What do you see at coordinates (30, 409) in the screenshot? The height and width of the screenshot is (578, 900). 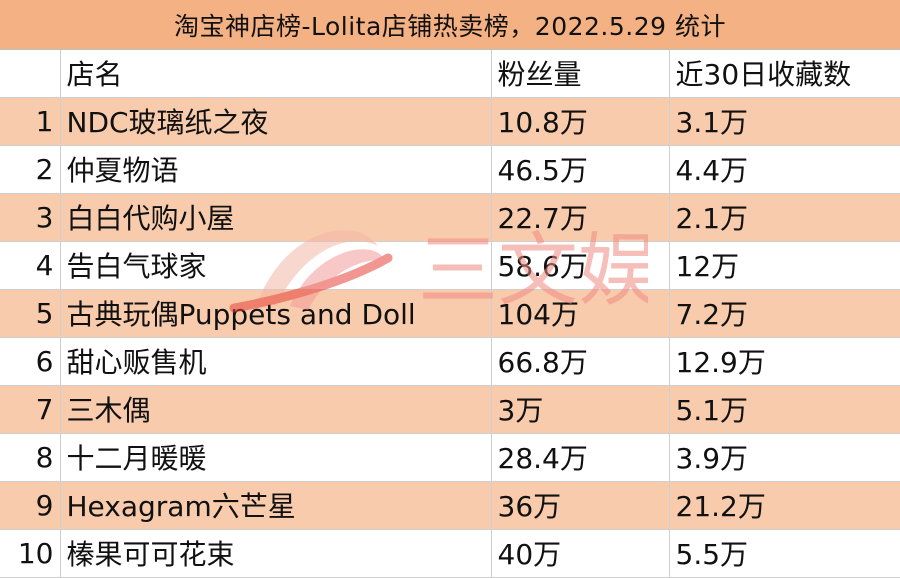 I see `rank-cell: 7` at bounding box center [30, 409].